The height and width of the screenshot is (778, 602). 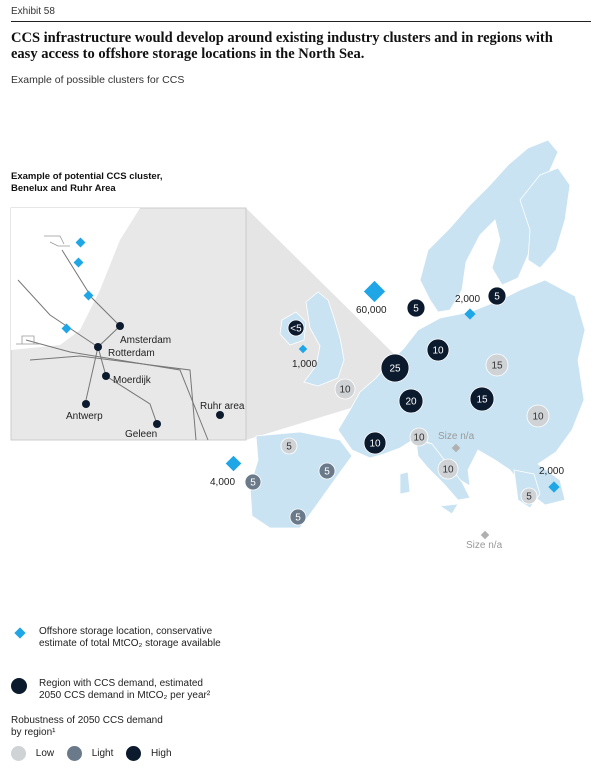 I want to click on header-rule, so click(x=301, y=21).